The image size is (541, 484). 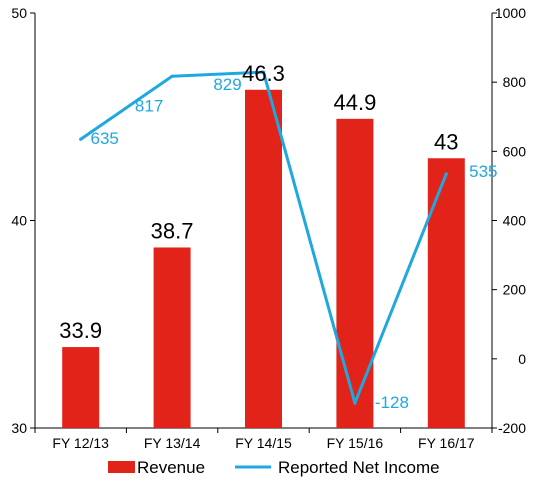 What do you see at coordinates (512, 428) in the screenshot?
I see `right-tick-label: -200` at bounding box center [512, 428].